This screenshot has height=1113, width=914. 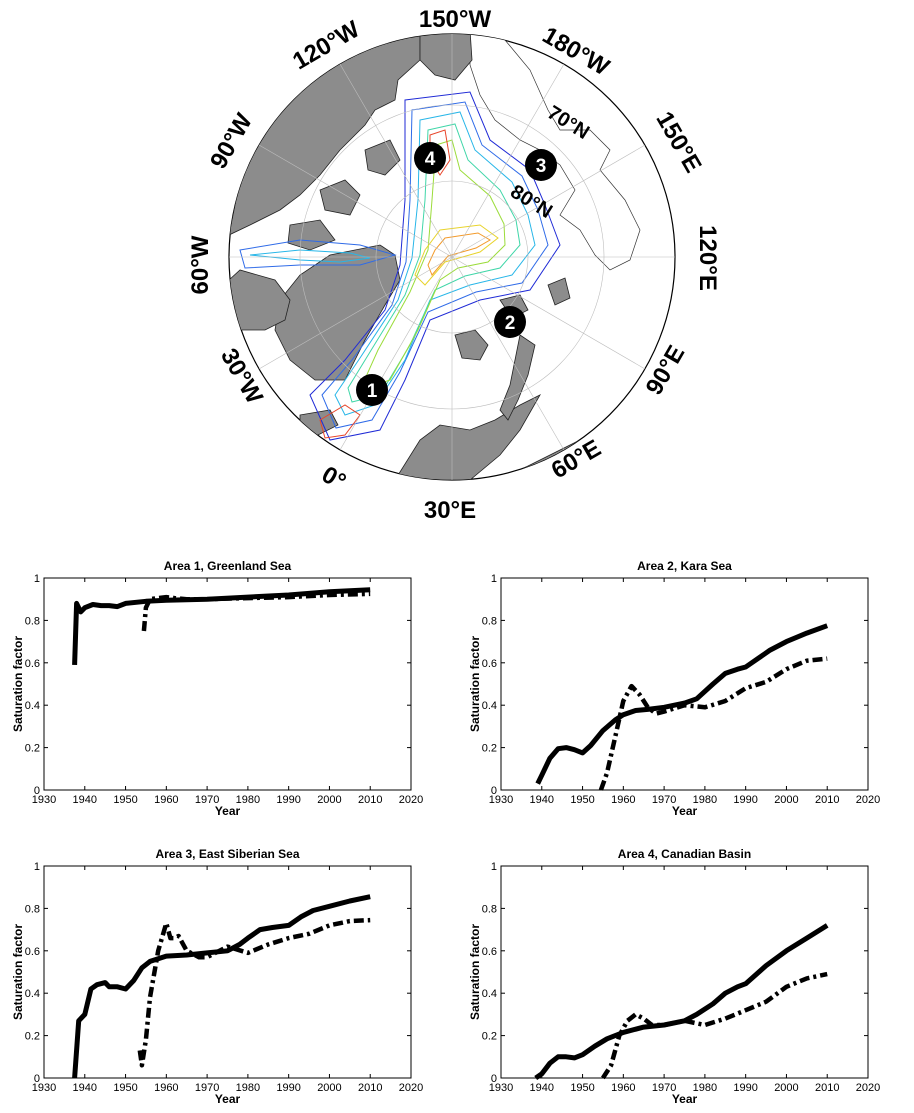 What do you see at coordinates (471, 345) in the screenshot?
I see `land-svalbard` at bounding box center [471, 345].